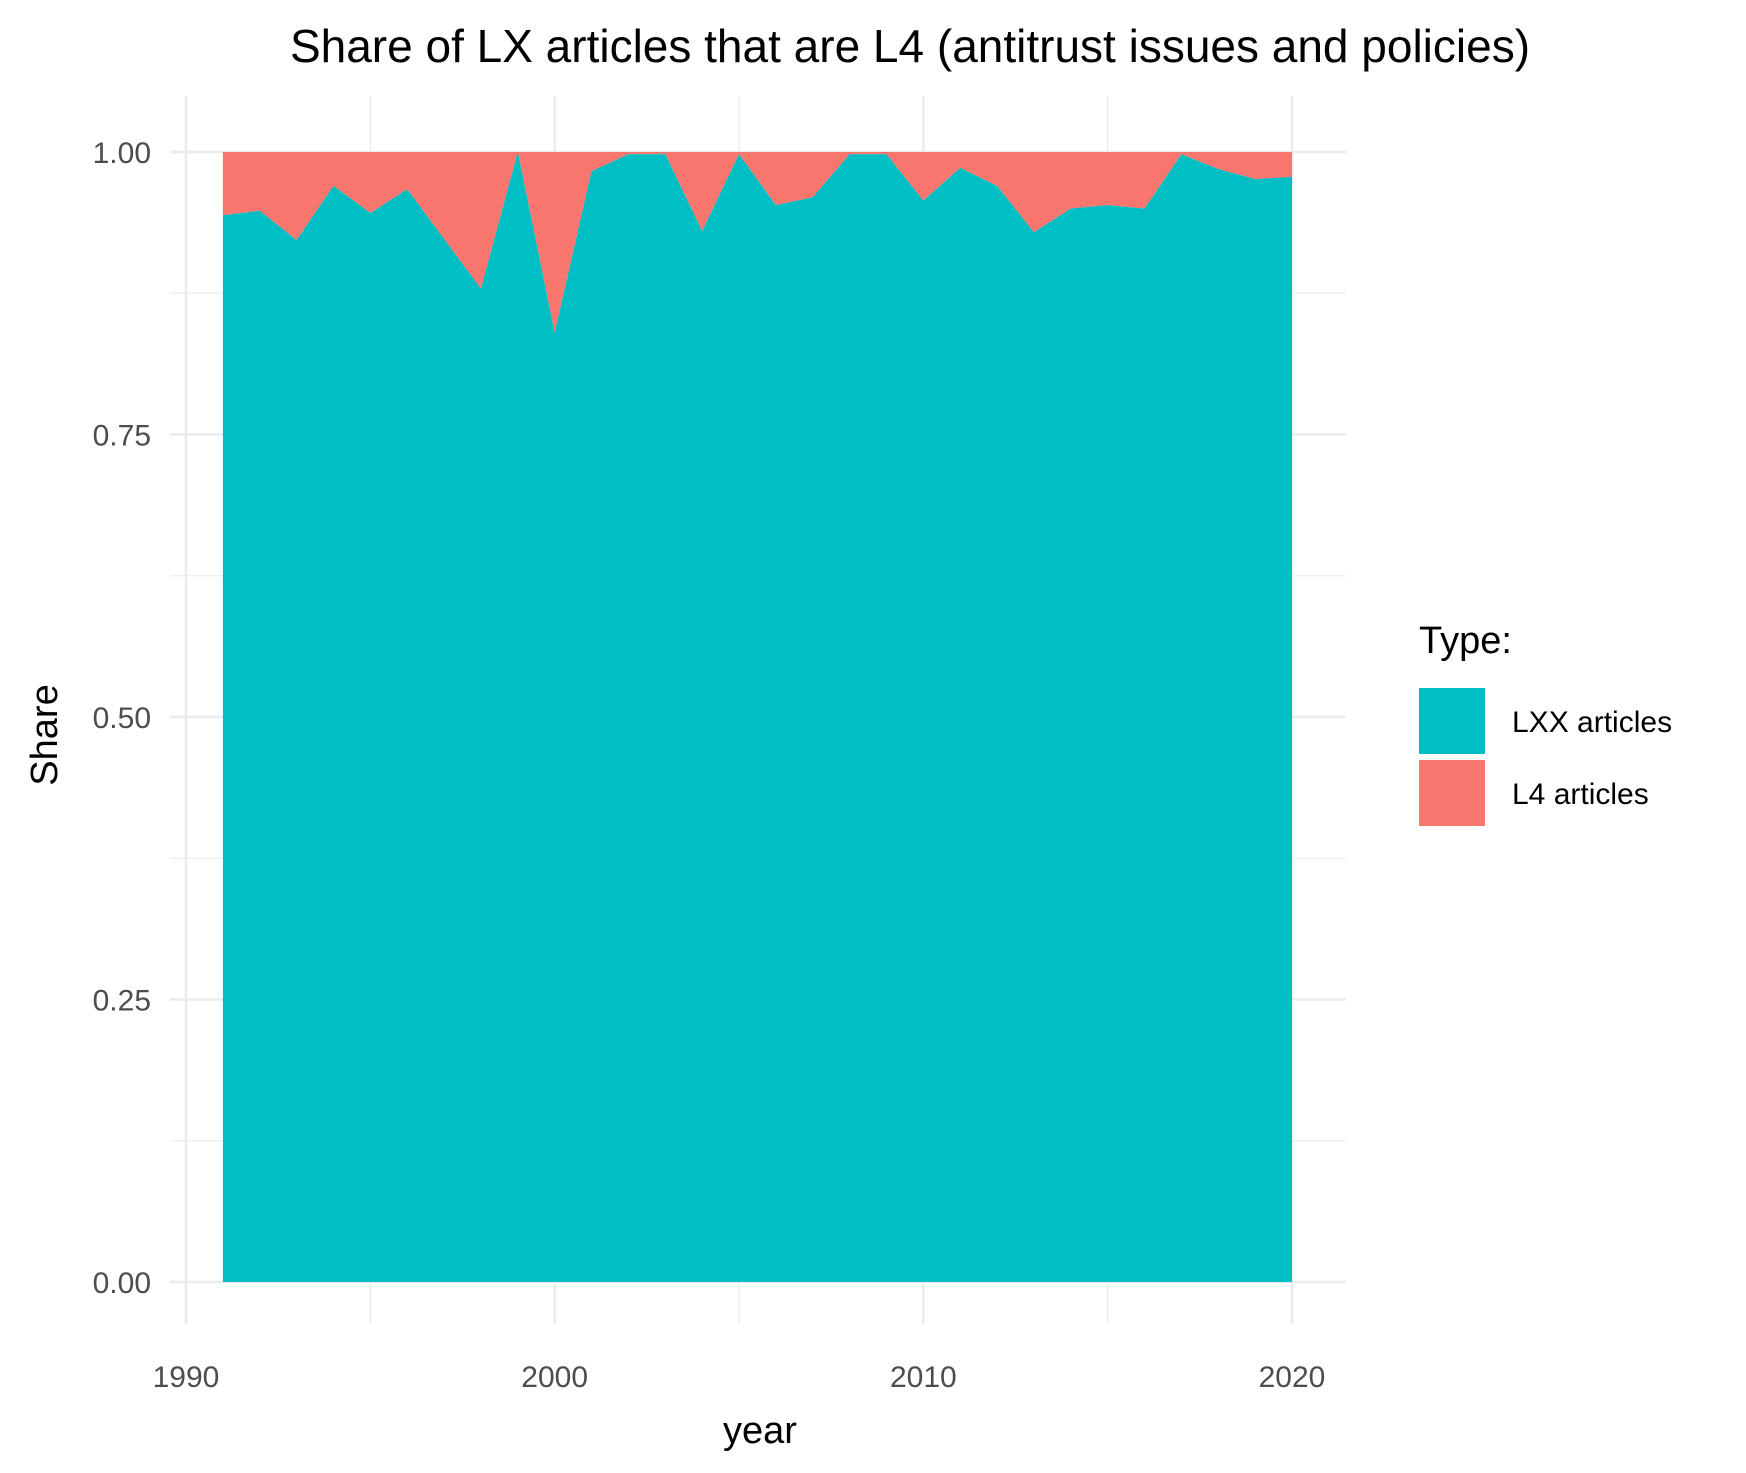  Describe the element at coordinates (1592, 722) in the screenshot. I see `legend-entry-label: LXX articles` at that location.